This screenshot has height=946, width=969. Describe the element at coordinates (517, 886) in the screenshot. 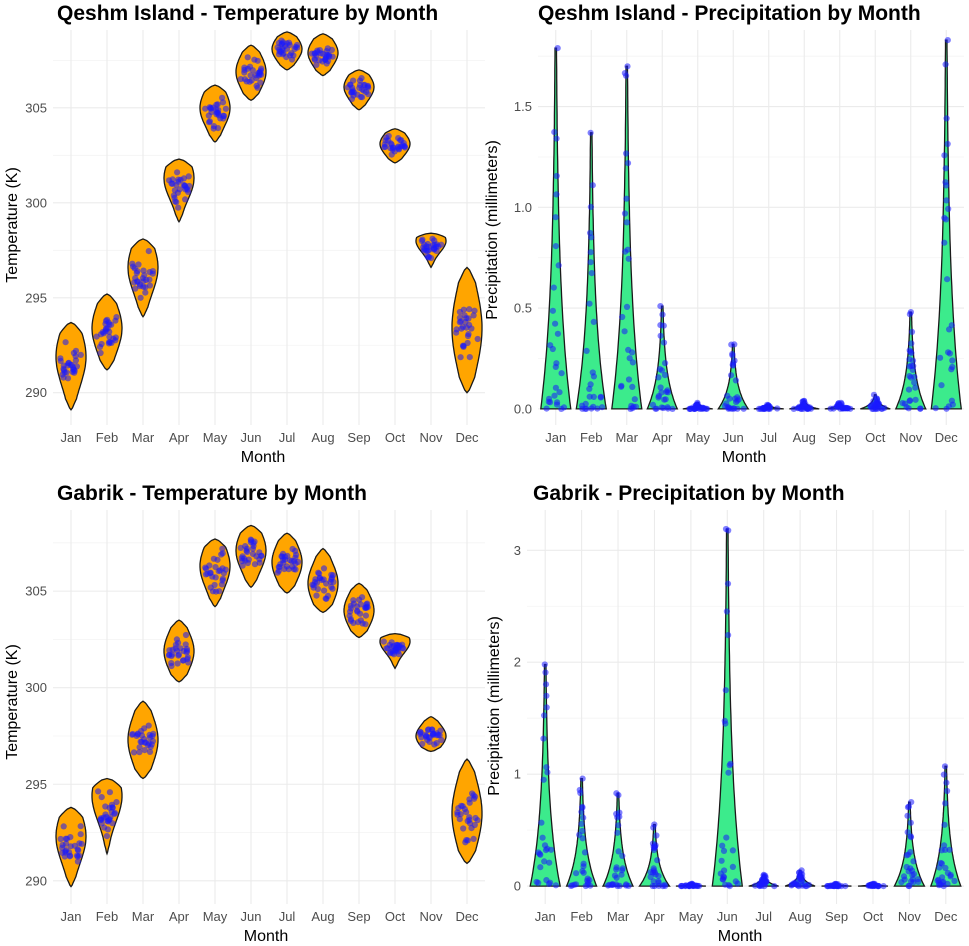

I see `y-tick-label: 0` at that location.